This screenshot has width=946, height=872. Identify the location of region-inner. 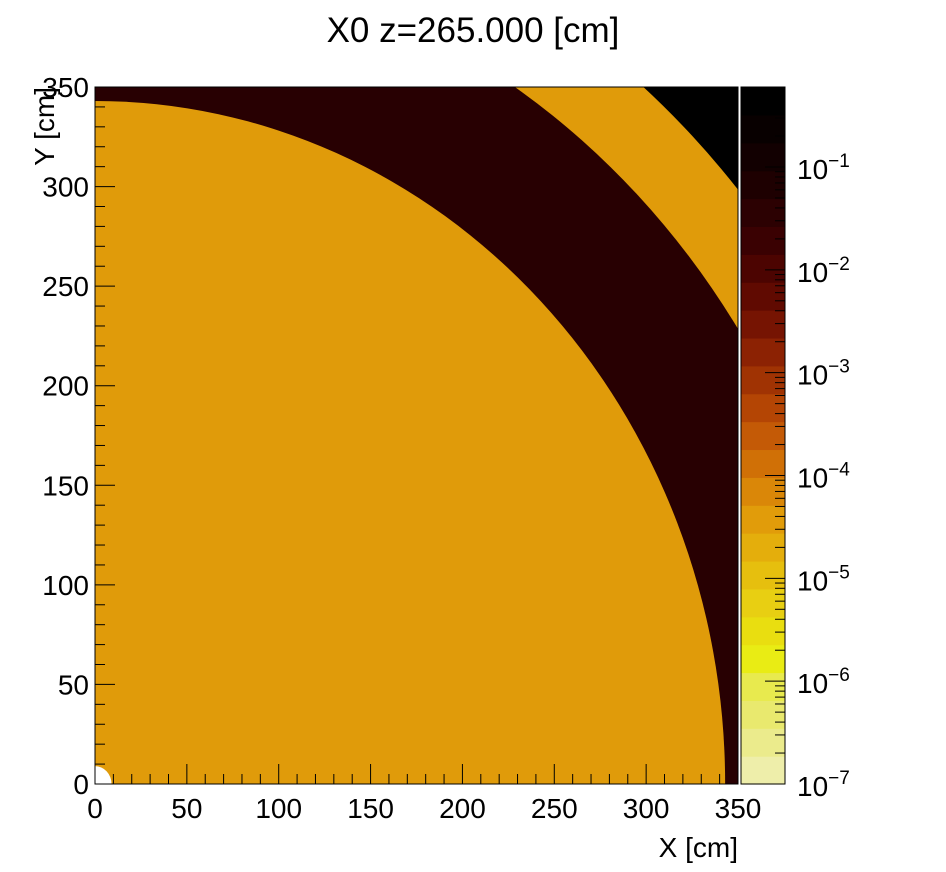
(103, 775).